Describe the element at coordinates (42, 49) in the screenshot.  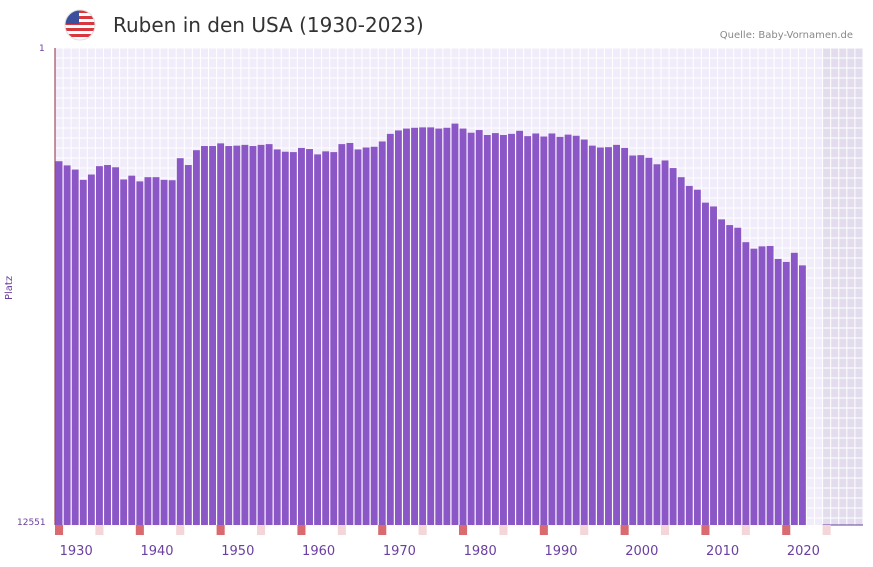
I see `y-tick-top: 1` at that location.